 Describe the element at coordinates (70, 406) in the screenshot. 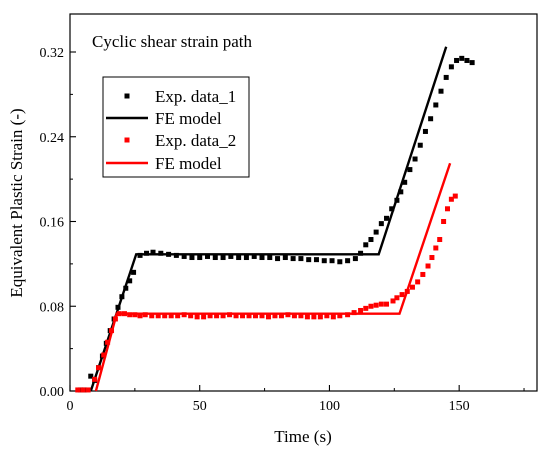

I see `x-tick-label: 0` at that location.